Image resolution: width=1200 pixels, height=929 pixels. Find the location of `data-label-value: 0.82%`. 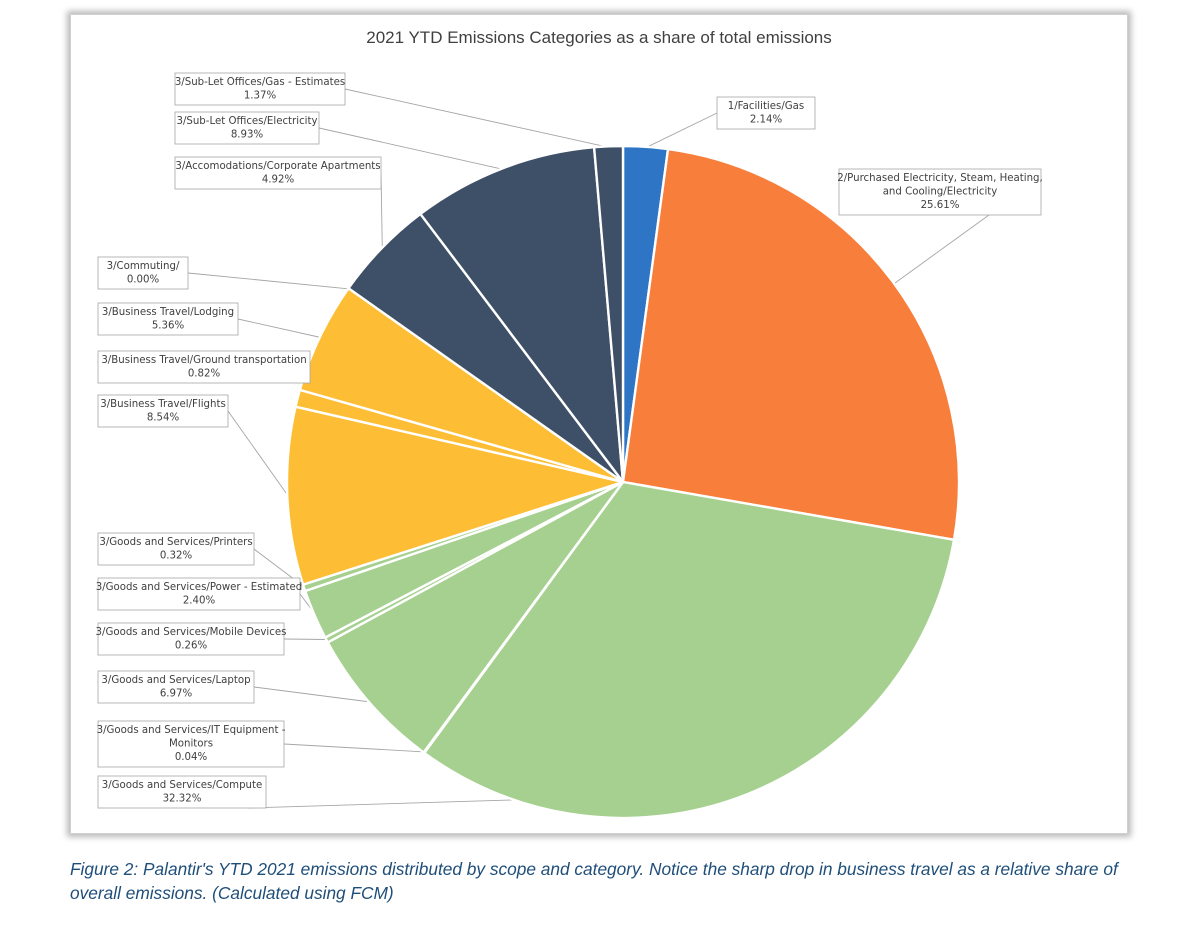

data-label-value: 0.82% is located at coordinates (204, 374).